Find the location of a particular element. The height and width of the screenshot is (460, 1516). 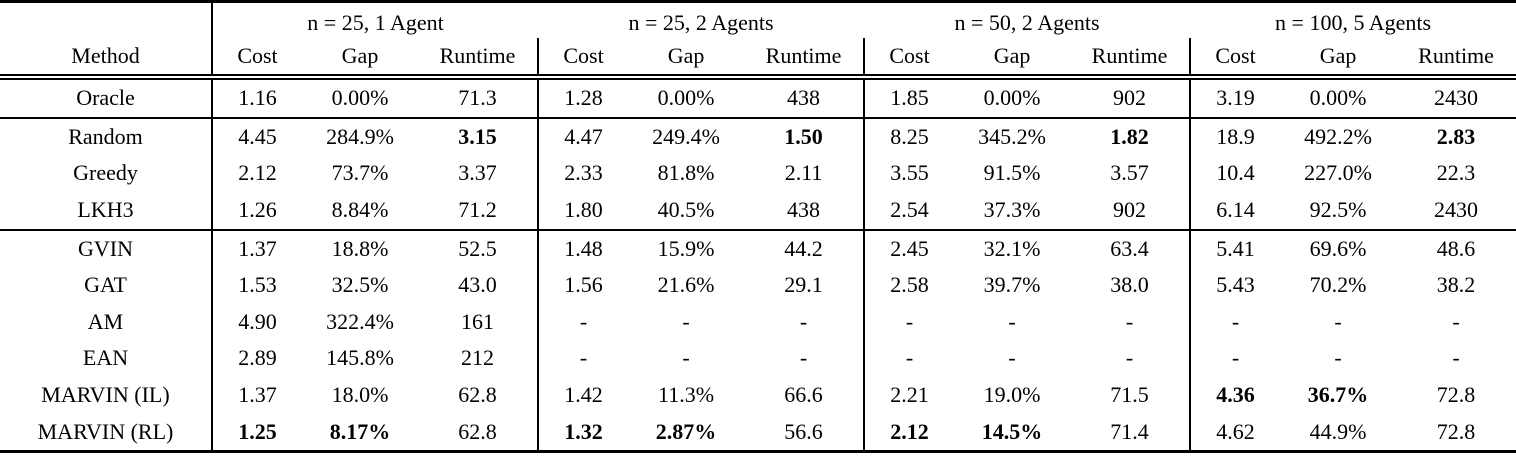

value-cell: 4.90 is located at coordinates (256, 322).